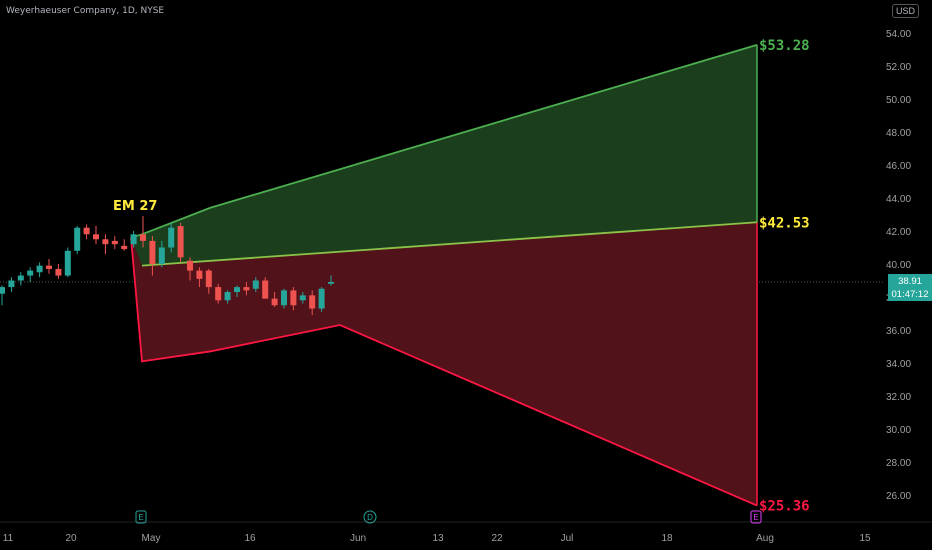 The width and height of the screenshot is (932, 550). What do you see at coordinates (784, 507) in the screenshot?
I see `level-label-3: $25.36` at bounding box center [784, 507].